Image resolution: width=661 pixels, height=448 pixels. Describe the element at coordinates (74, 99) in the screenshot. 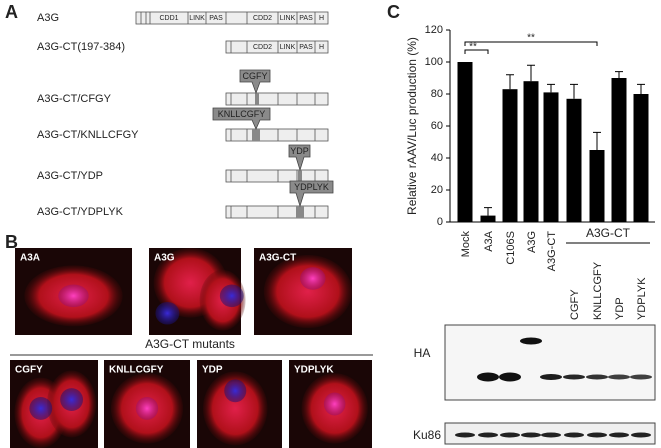

I see `construct-name: A3G-CT/CFGY` at that location.